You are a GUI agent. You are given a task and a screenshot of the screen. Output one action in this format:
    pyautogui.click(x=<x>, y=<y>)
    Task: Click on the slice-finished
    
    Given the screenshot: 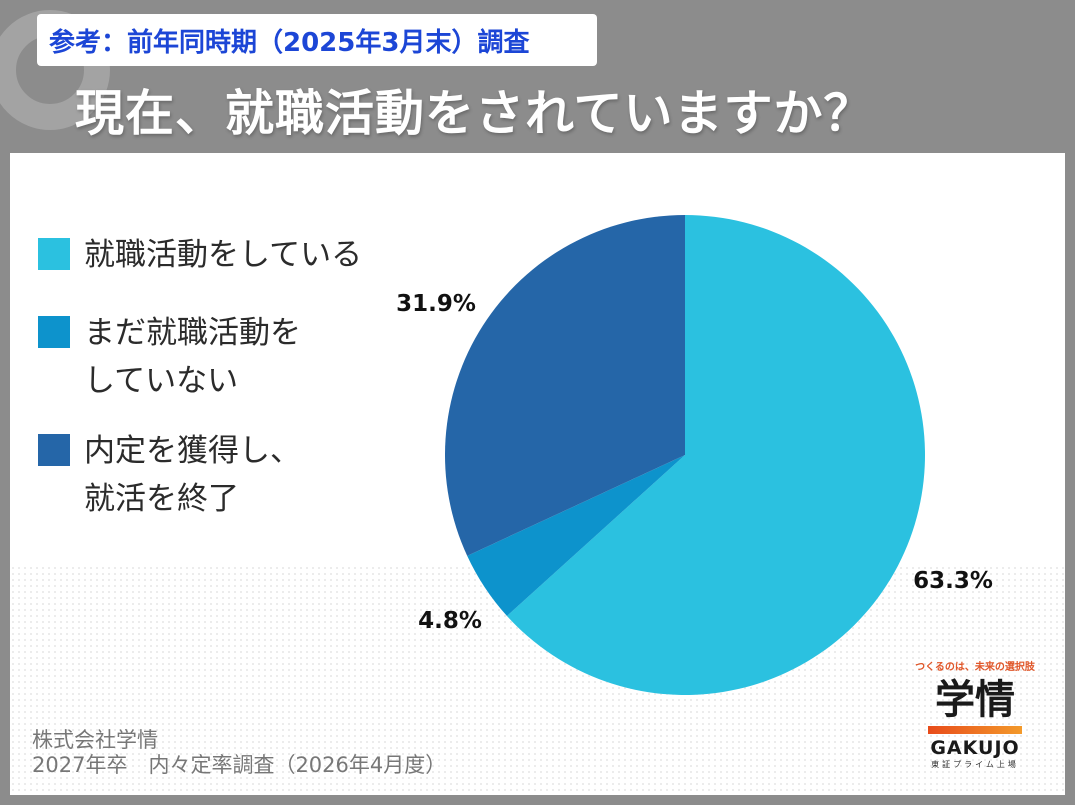 What is the action you would take?
    pyautogui.click(x=564, y=385)
    